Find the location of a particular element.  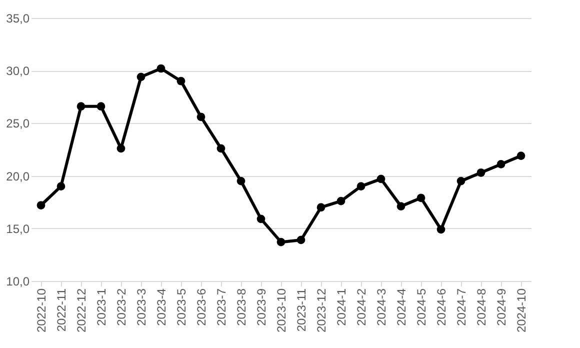

x-tick-label: 2023-12 is located at coordinates (321, 310).